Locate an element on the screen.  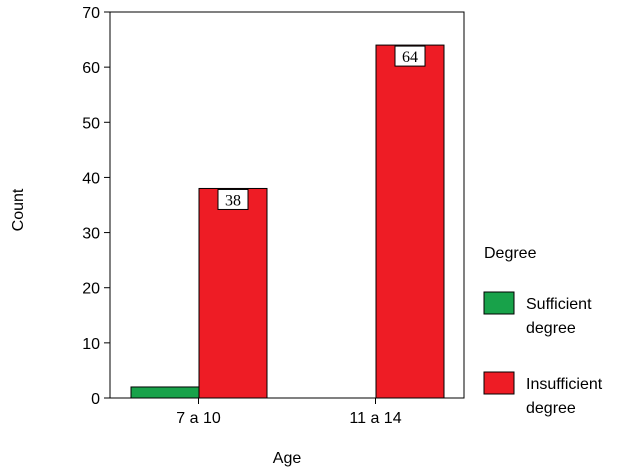
y-tick-label-60: 60 is located at coordinates (91, 68).